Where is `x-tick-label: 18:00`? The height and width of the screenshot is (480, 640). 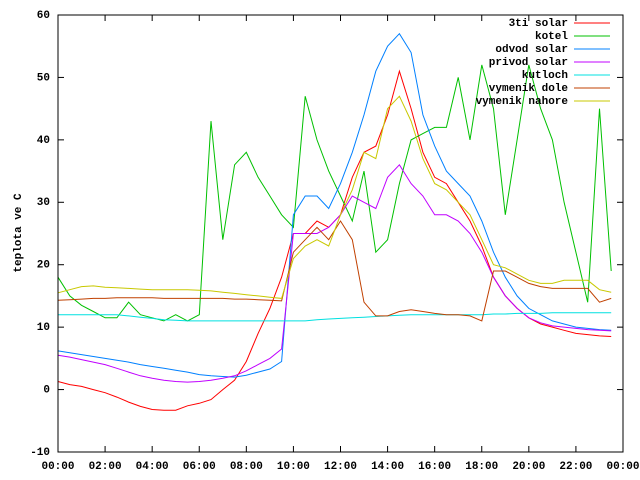 x-tick-label: 18:00 is located at coordinates (481, 467).